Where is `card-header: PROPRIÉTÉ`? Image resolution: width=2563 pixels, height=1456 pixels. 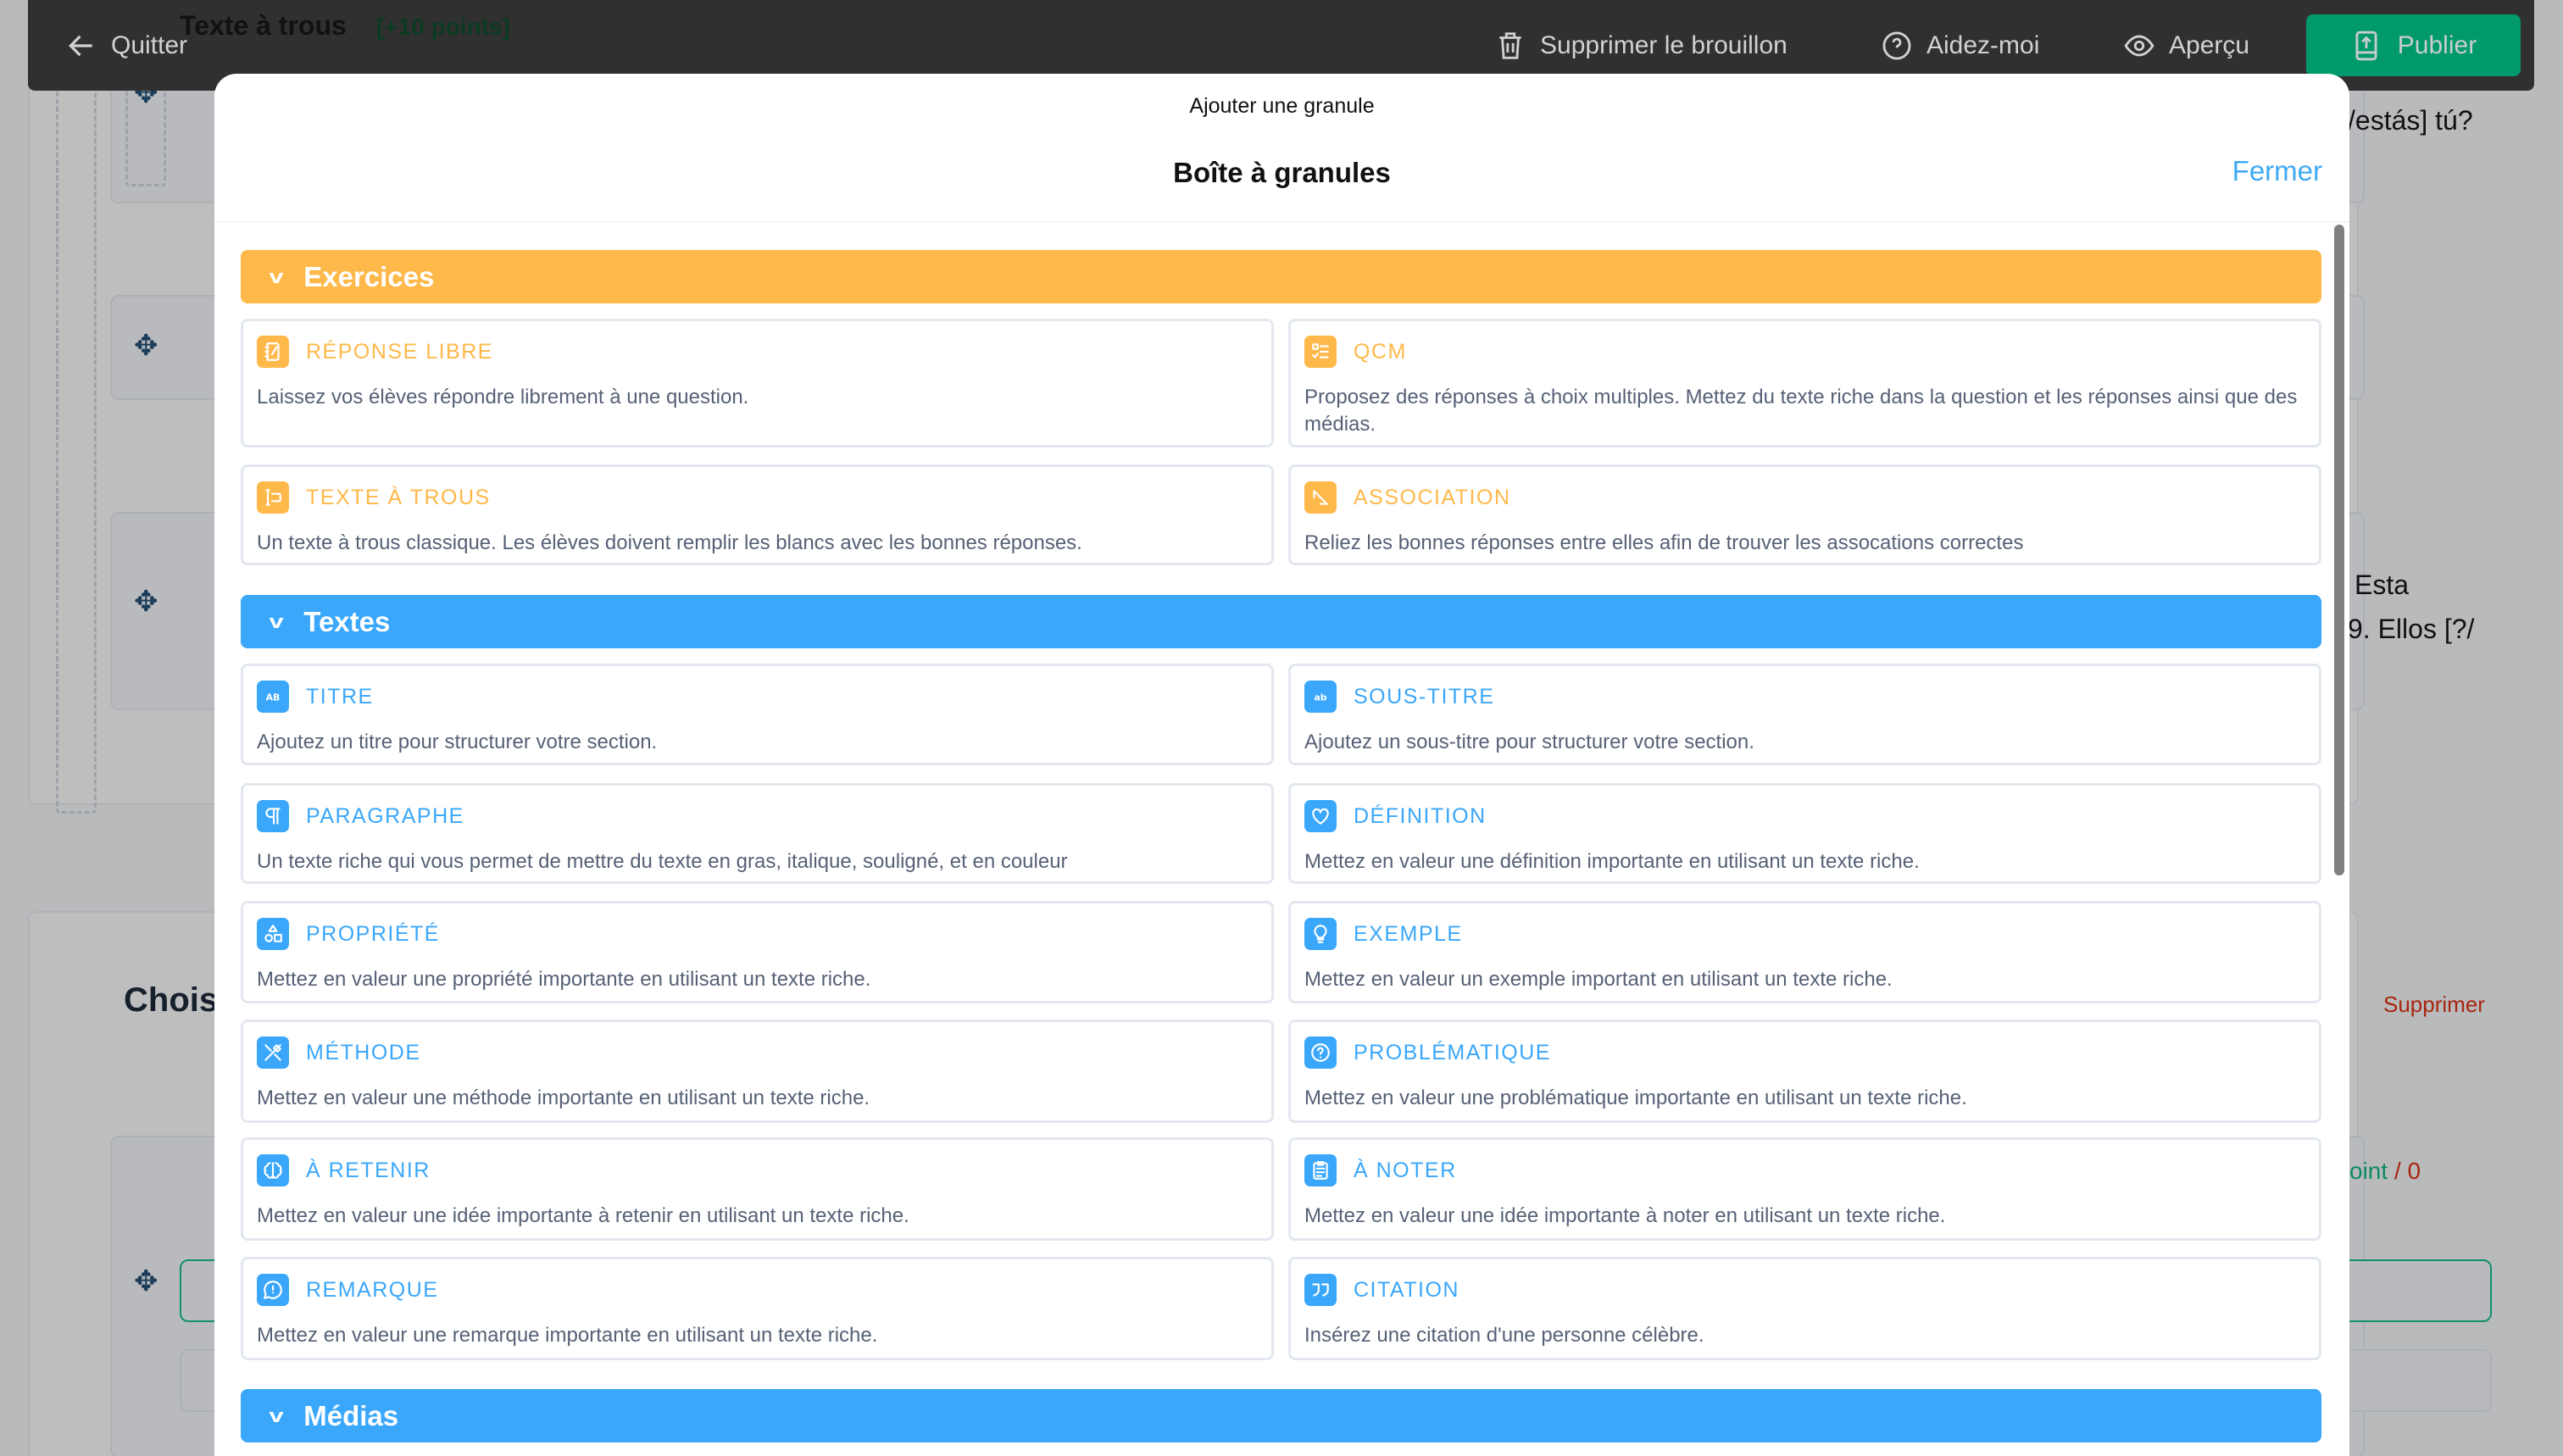
card-header: PROPRIÉTÉ is located at coordinates (757, 934).